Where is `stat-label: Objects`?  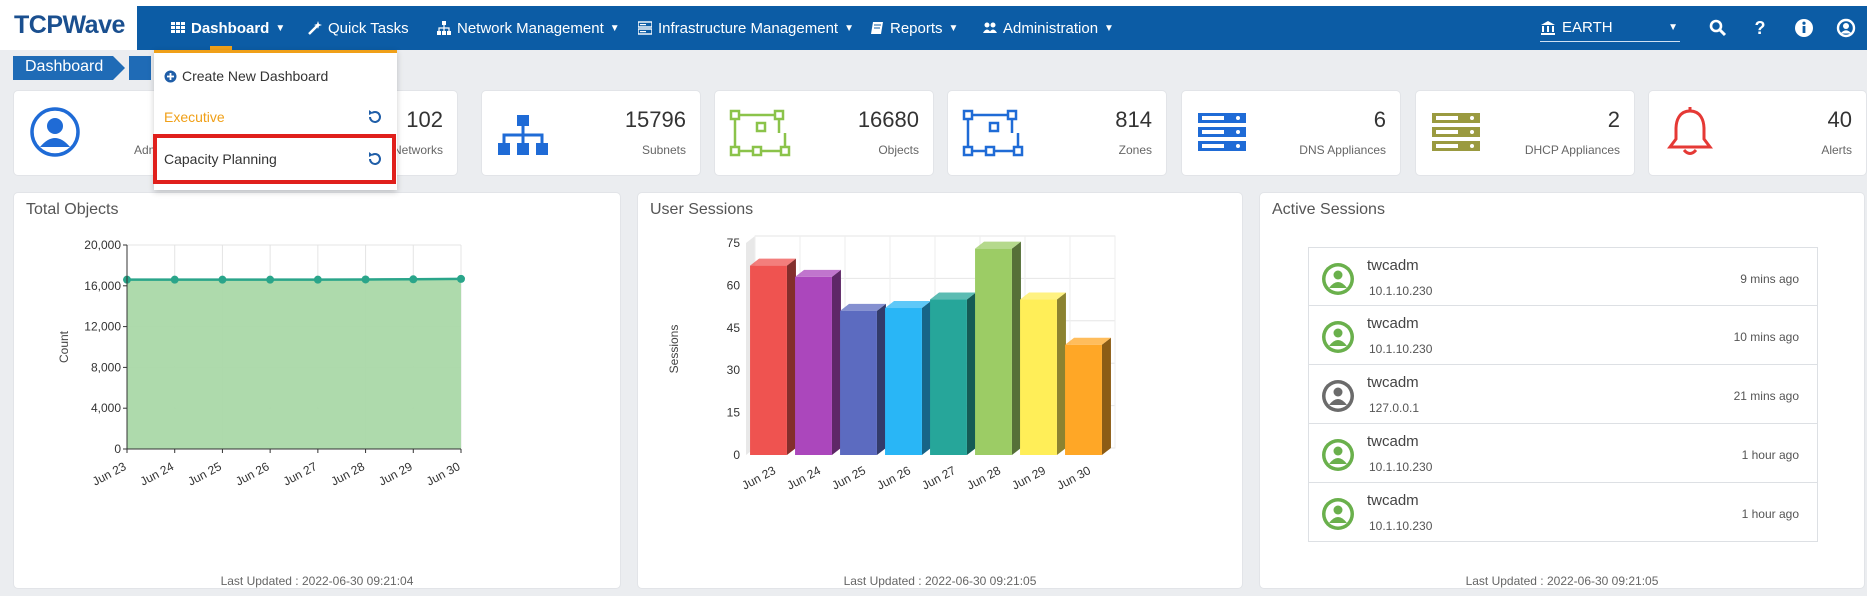 stat-label: Objects is located at coordinates (898, 150).